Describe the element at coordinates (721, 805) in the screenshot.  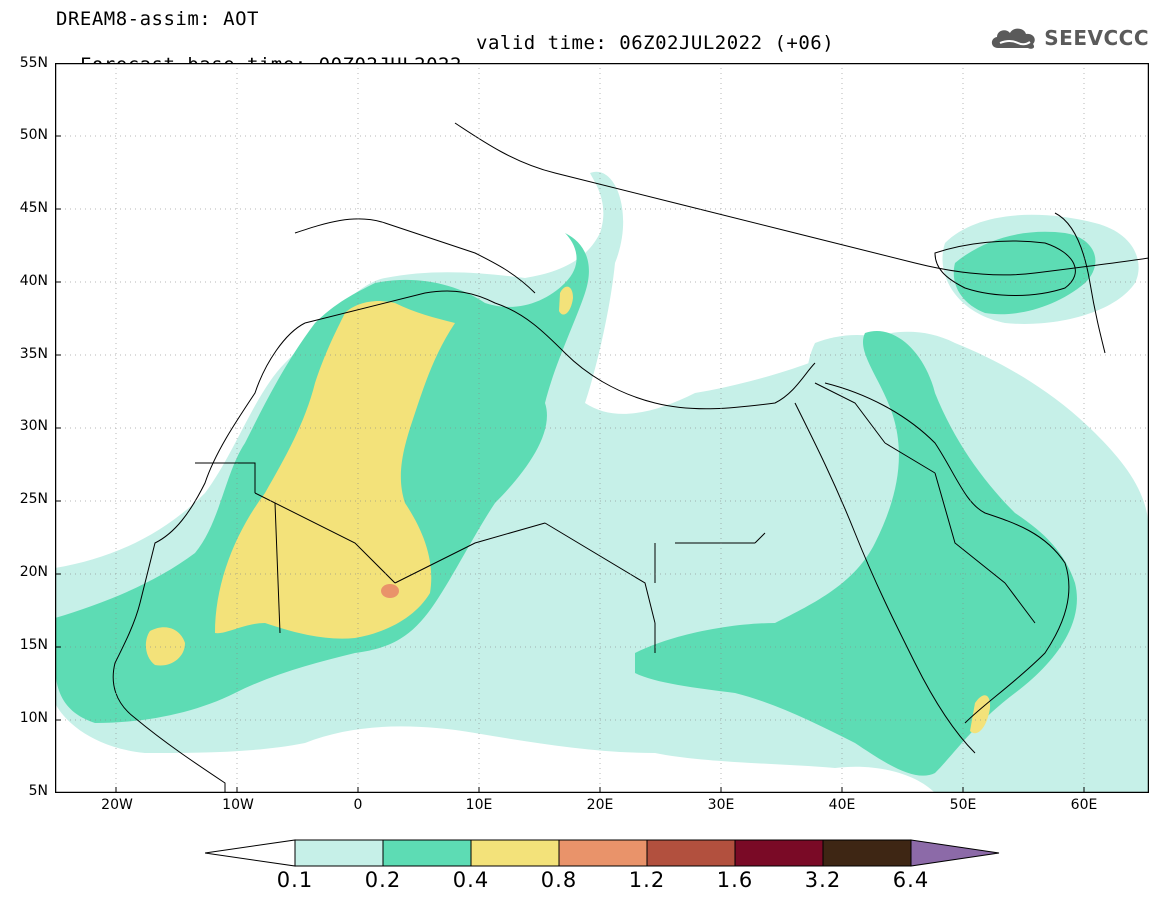
I see `lon-tick: 30E` at that location.